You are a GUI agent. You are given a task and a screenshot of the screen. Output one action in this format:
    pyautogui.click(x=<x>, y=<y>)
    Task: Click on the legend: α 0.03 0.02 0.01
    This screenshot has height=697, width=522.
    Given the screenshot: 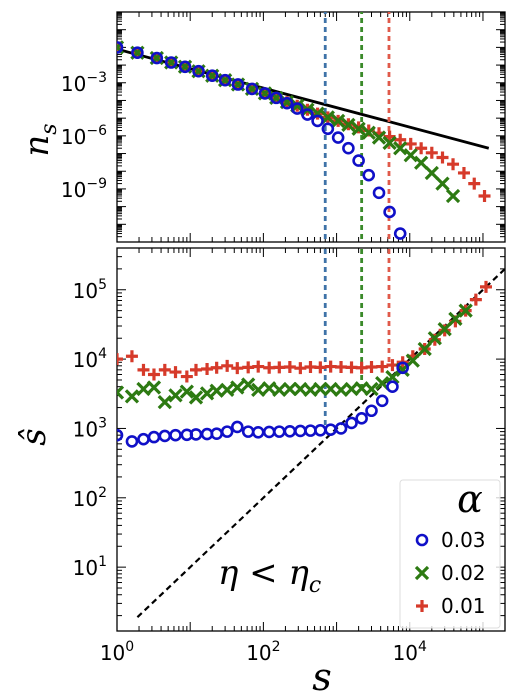 What is the action you would take?
    pyautogui.click(x=450, y=553)
    